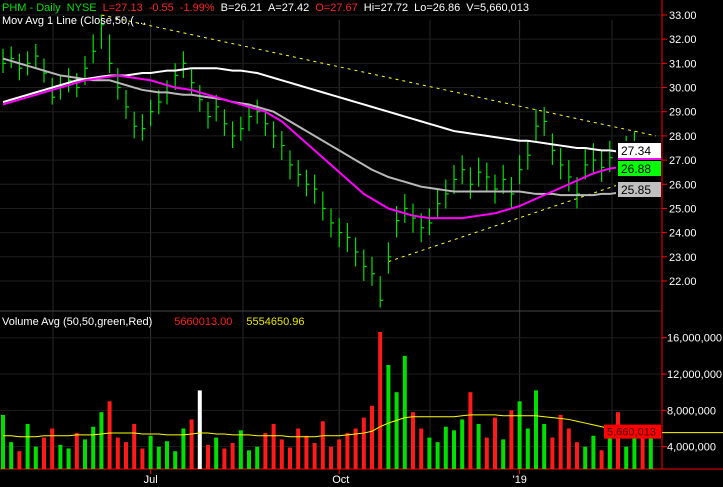 The image size is (723, 487). Describe the element at coordinates (77, 322) in the screenshot. I see `volume-study-title: Volume Avg (50,50,green,Red)` at that location.